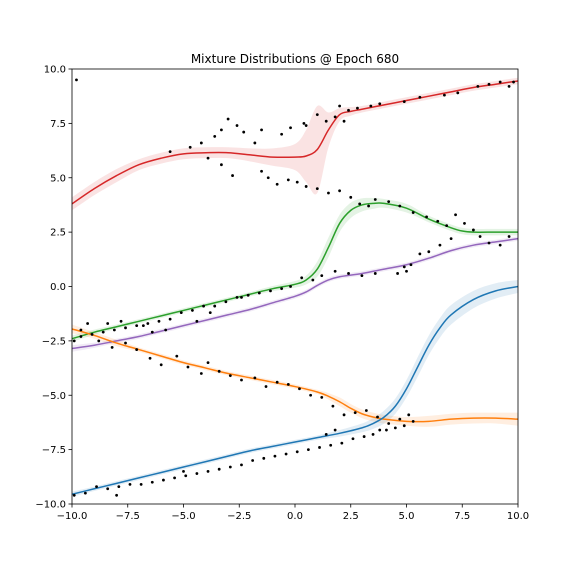 This screenshot has height=576, width=576. I want to click on x-tick-label: 7.5, so click(462, 516).